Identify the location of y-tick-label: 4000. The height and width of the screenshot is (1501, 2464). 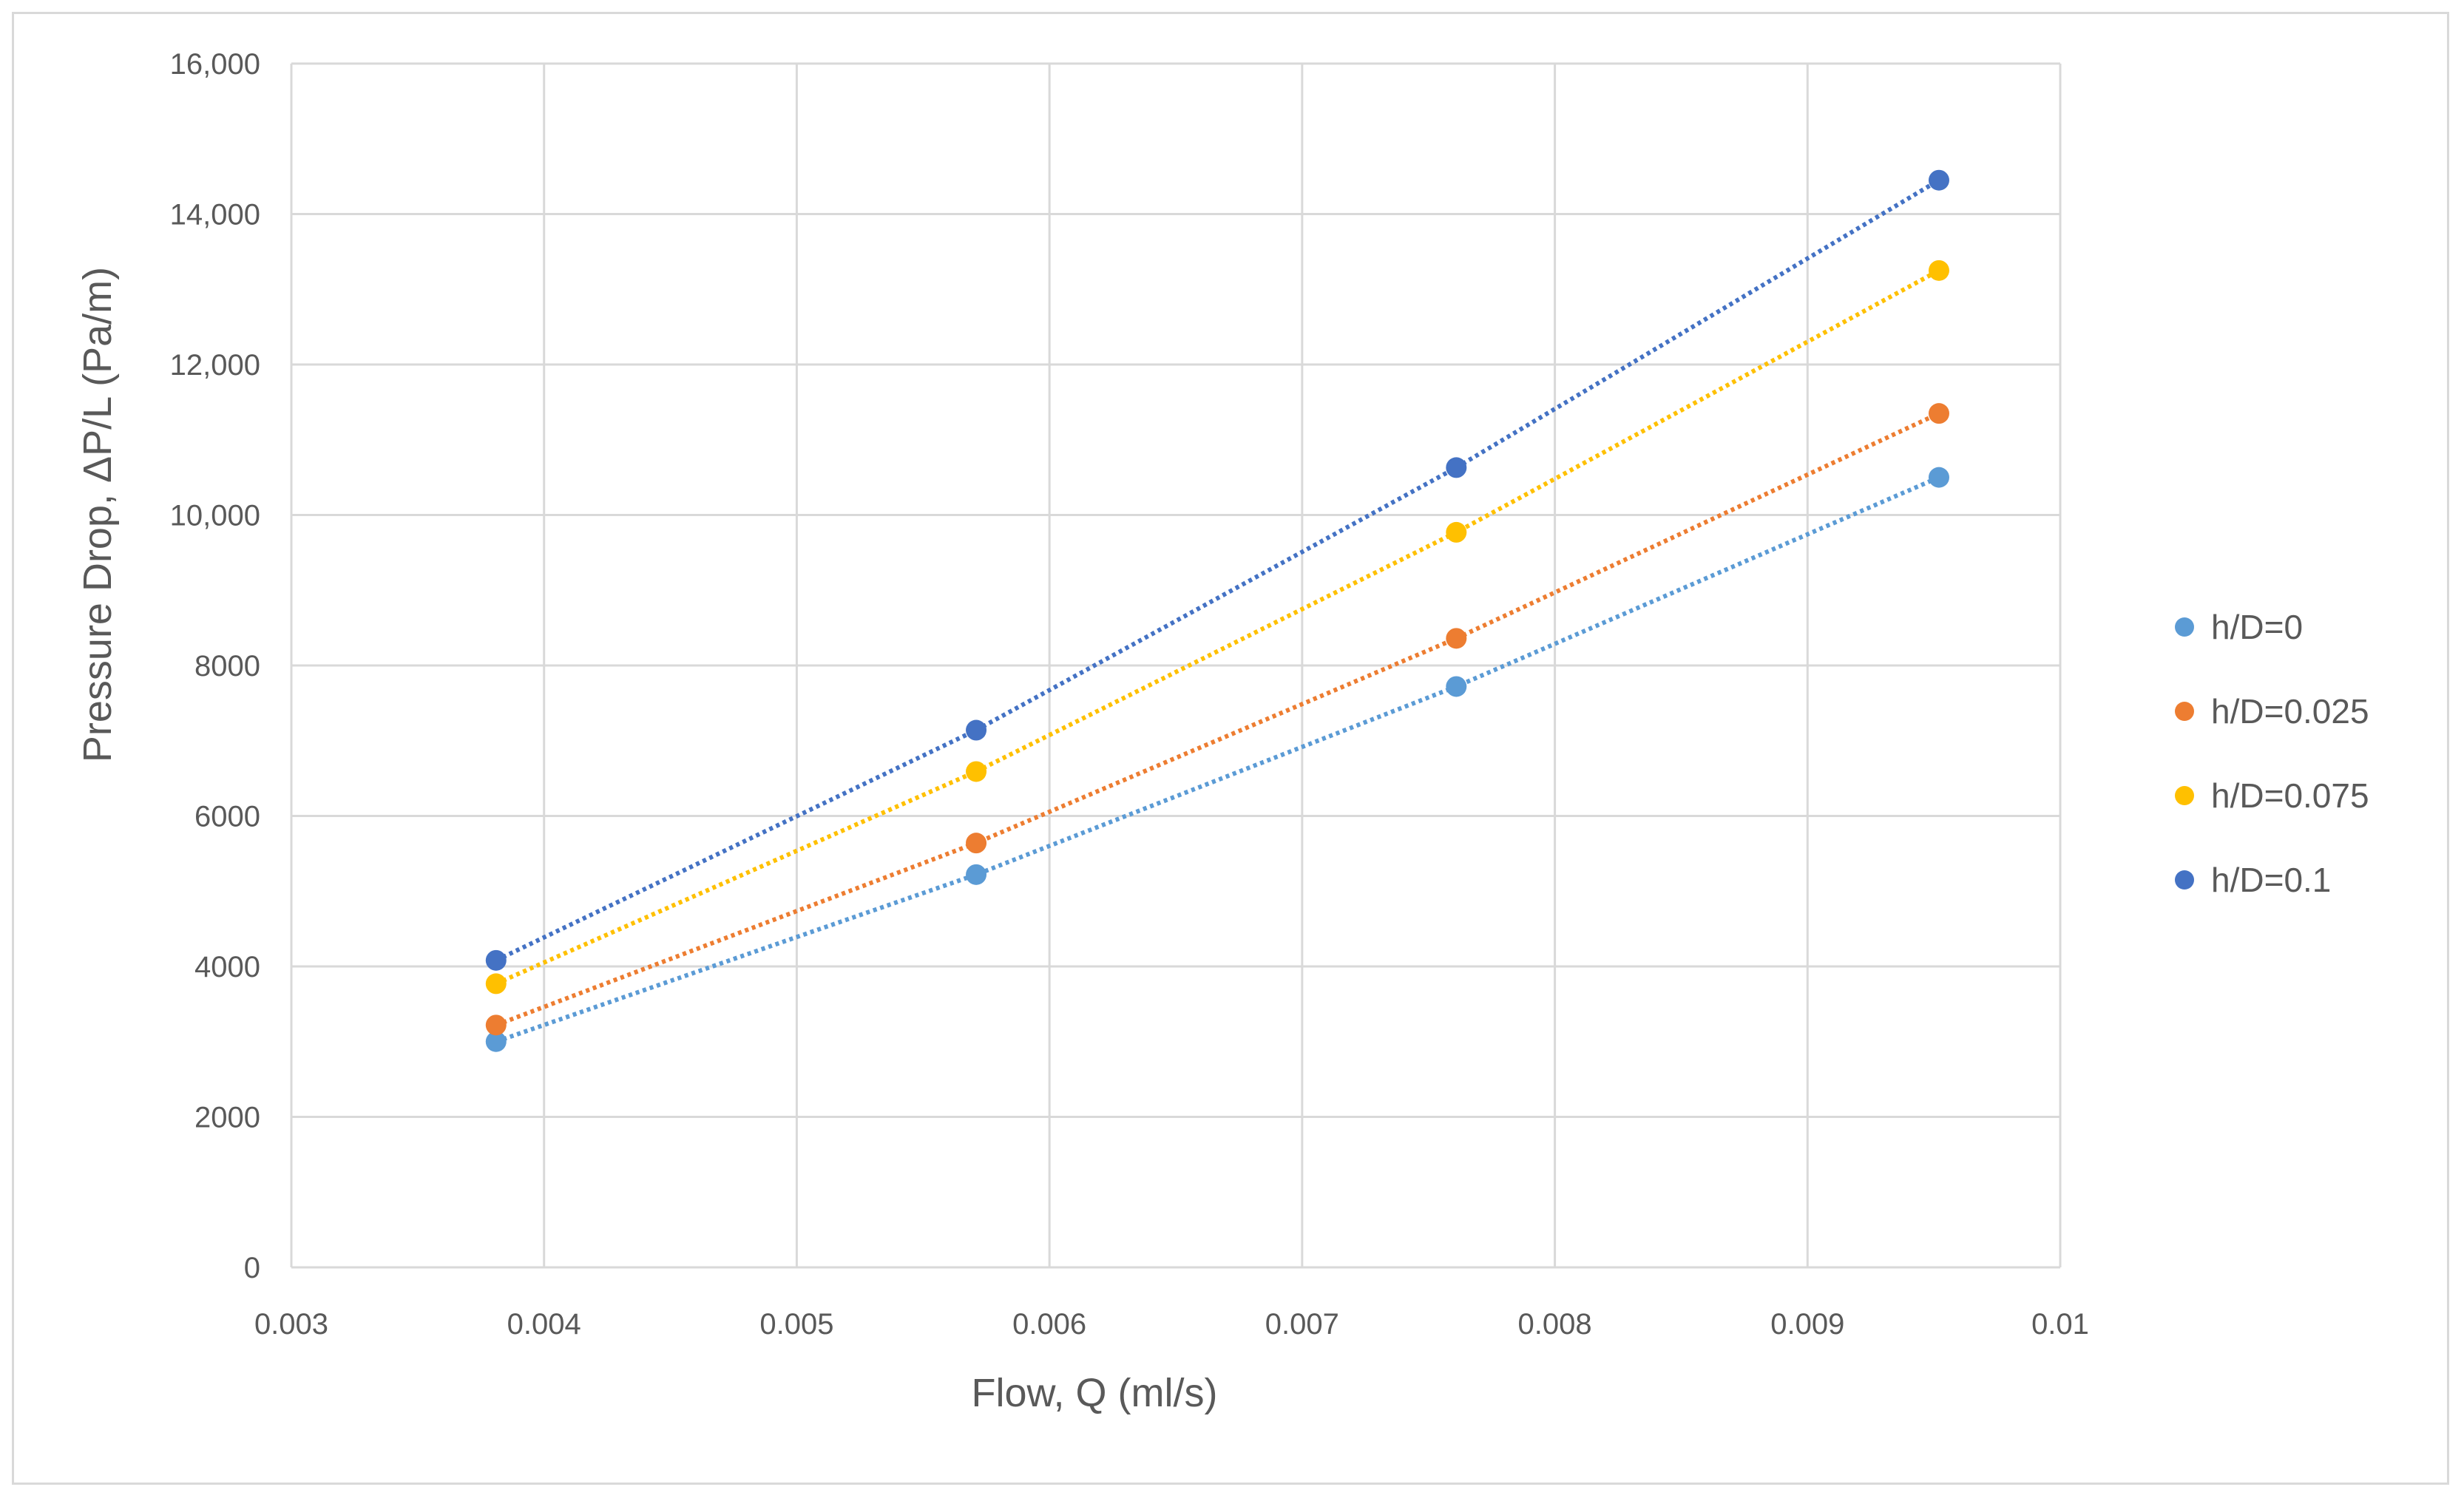
(227, 967).